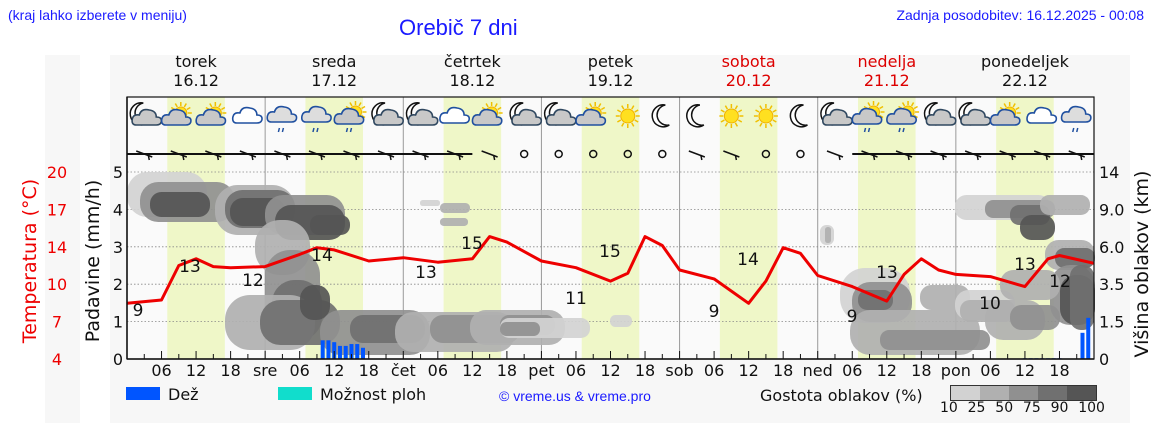 The height and width of the screenshot is (443, 1152). What do you see at coordinates (458, 27) in the screenshot?
I see `page-title: Orebič 7 dni` at bounding box center [458, 27].